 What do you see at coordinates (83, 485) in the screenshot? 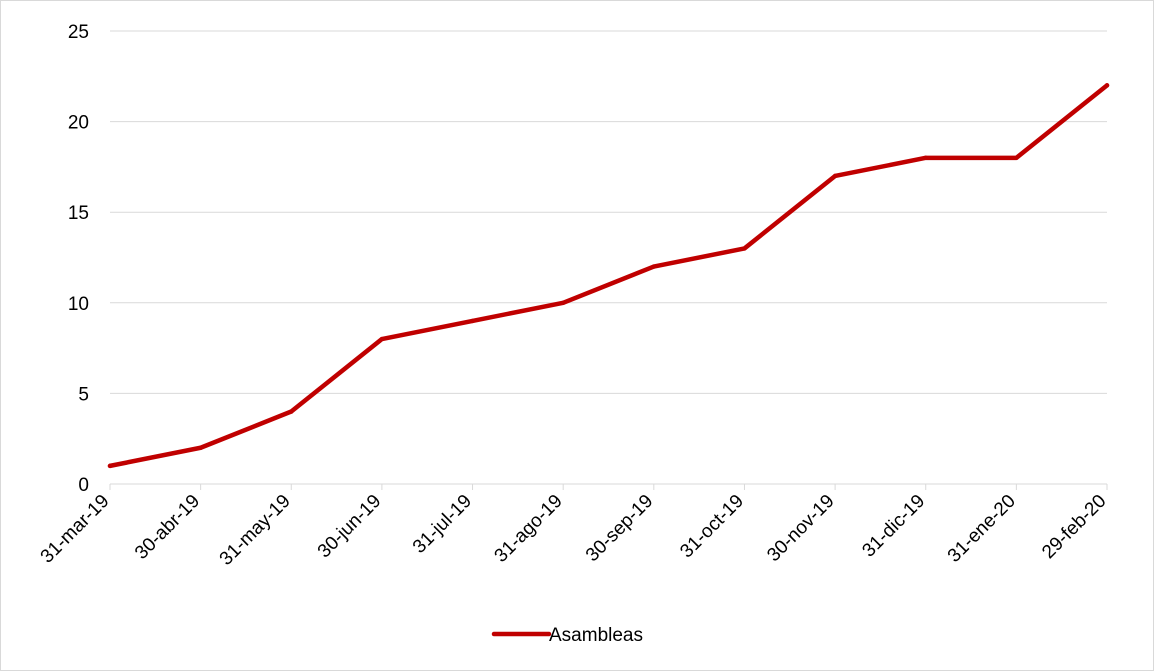
I see `y-tick-label: 0` at bounding box center [83, 485].